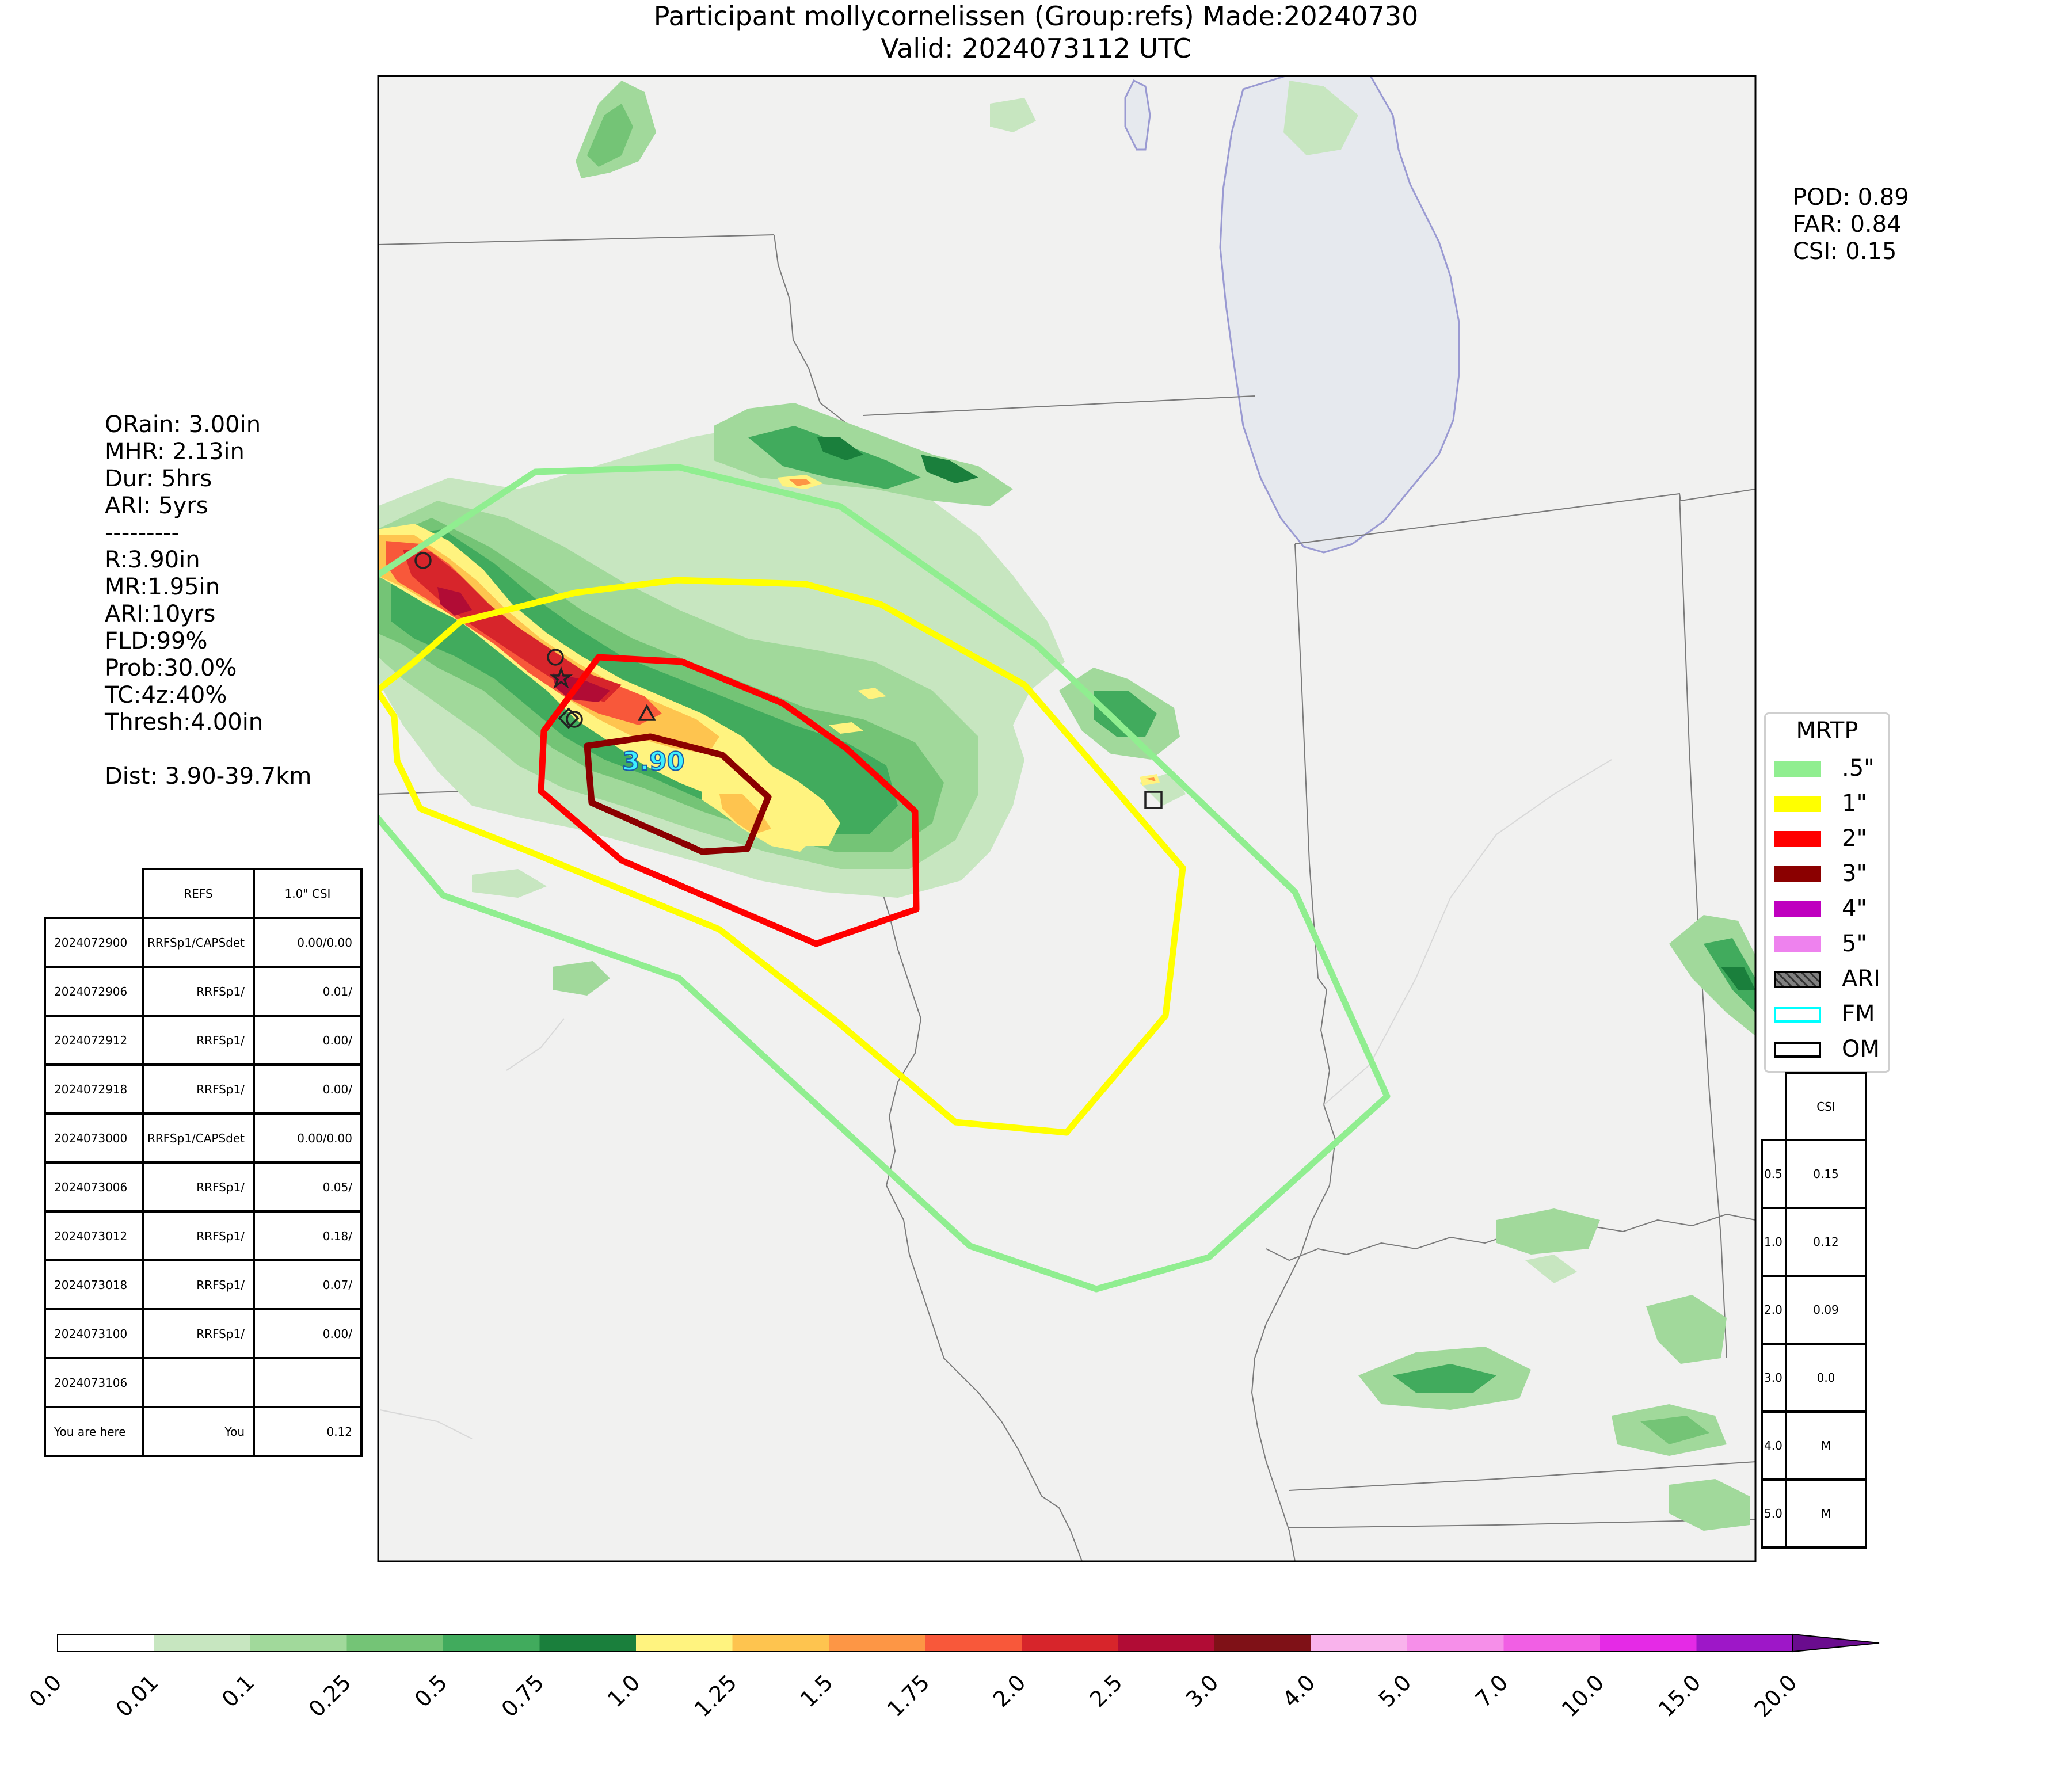  Describe the element at coordinates (94, 1431) in the screenshot. I see `run-time: You are here` at that location.